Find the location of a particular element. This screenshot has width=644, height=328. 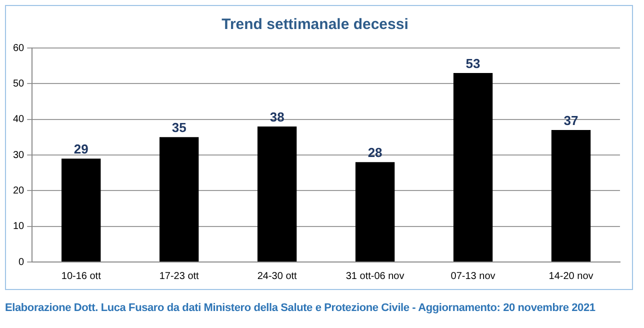

y-tick-label: 40 is located at coordinates (19, 120).